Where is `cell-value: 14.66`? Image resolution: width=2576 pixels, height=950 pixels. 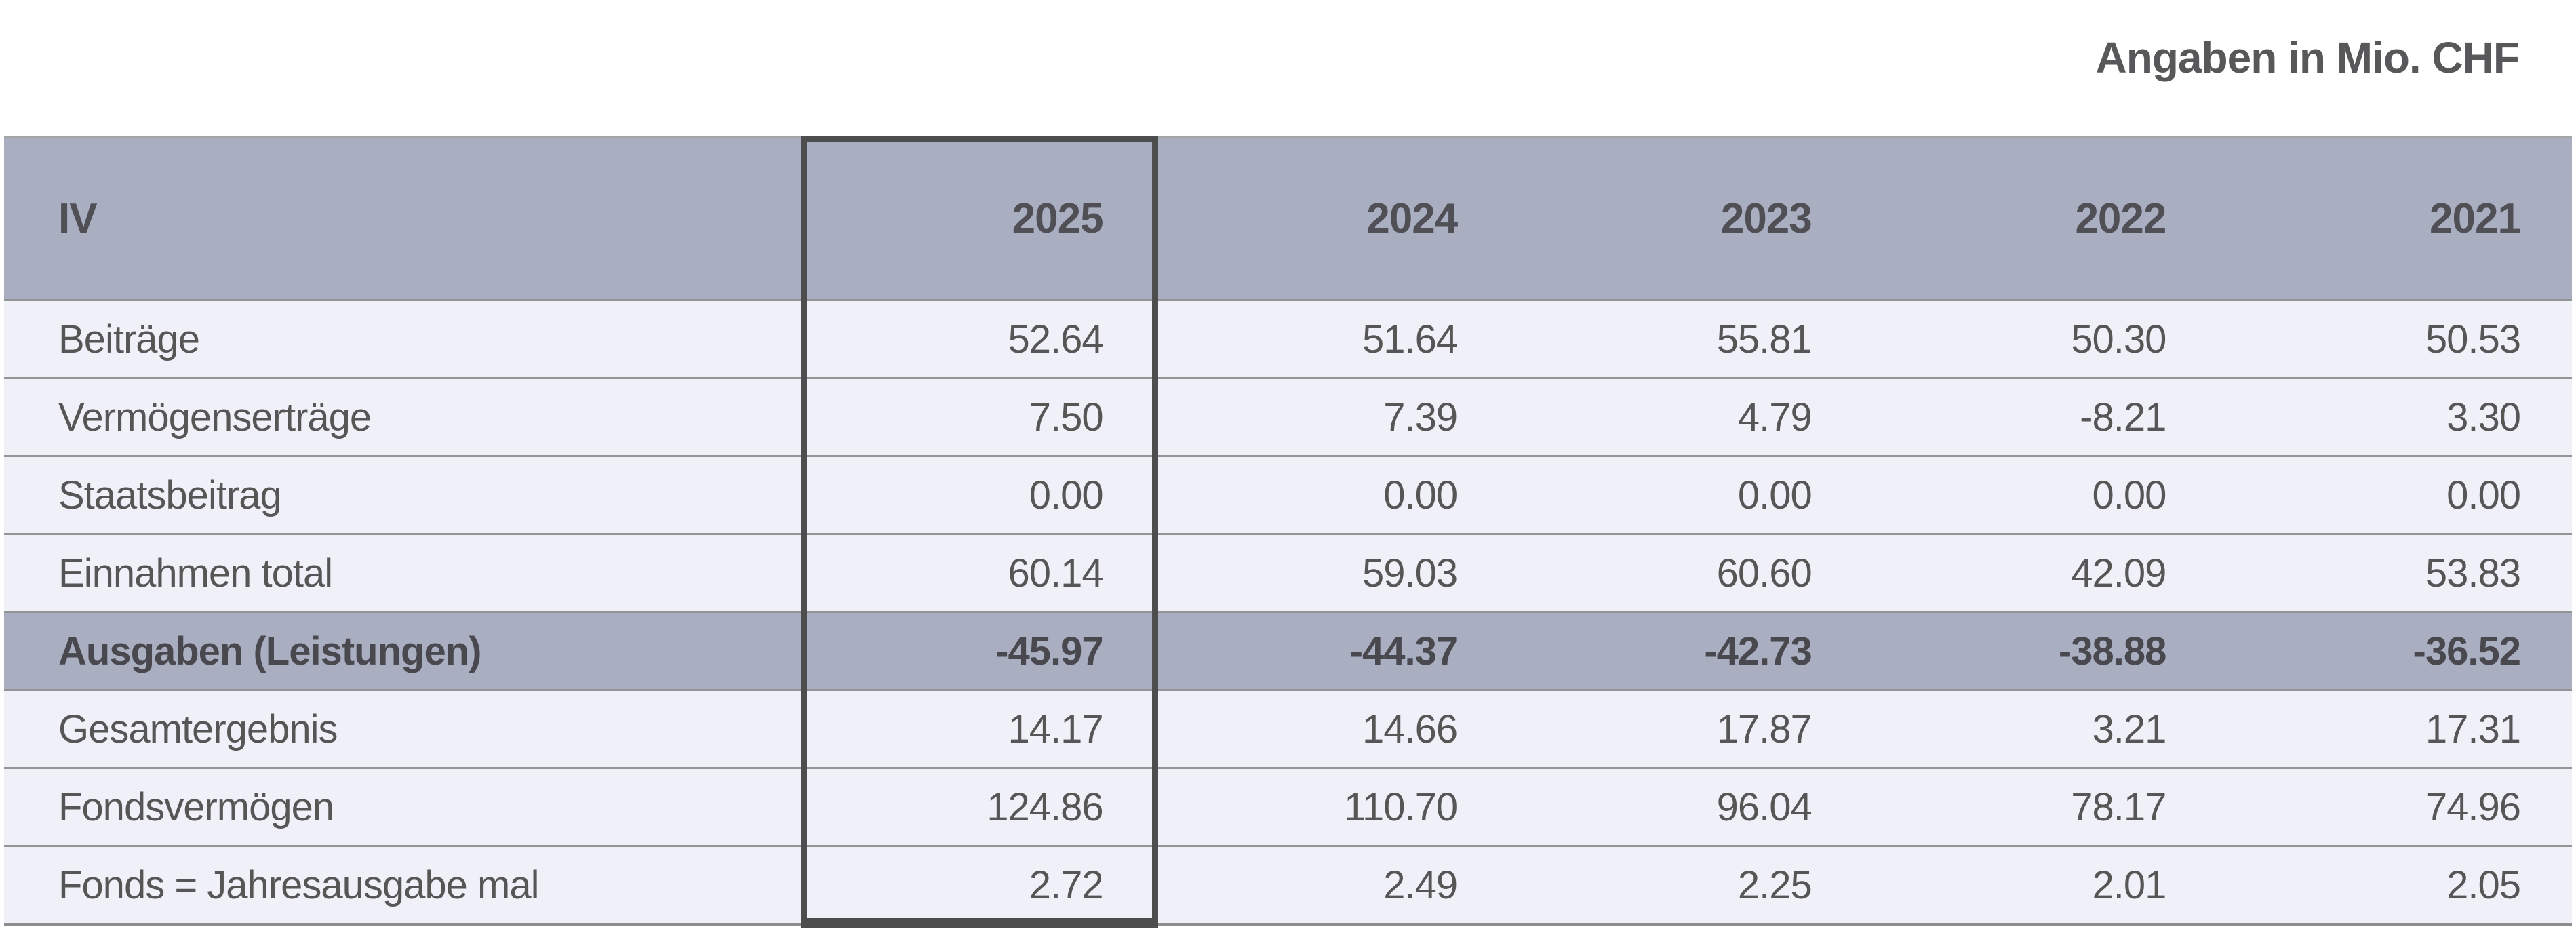
cell-value: 14.66 is located at coordinates (1410, 729).